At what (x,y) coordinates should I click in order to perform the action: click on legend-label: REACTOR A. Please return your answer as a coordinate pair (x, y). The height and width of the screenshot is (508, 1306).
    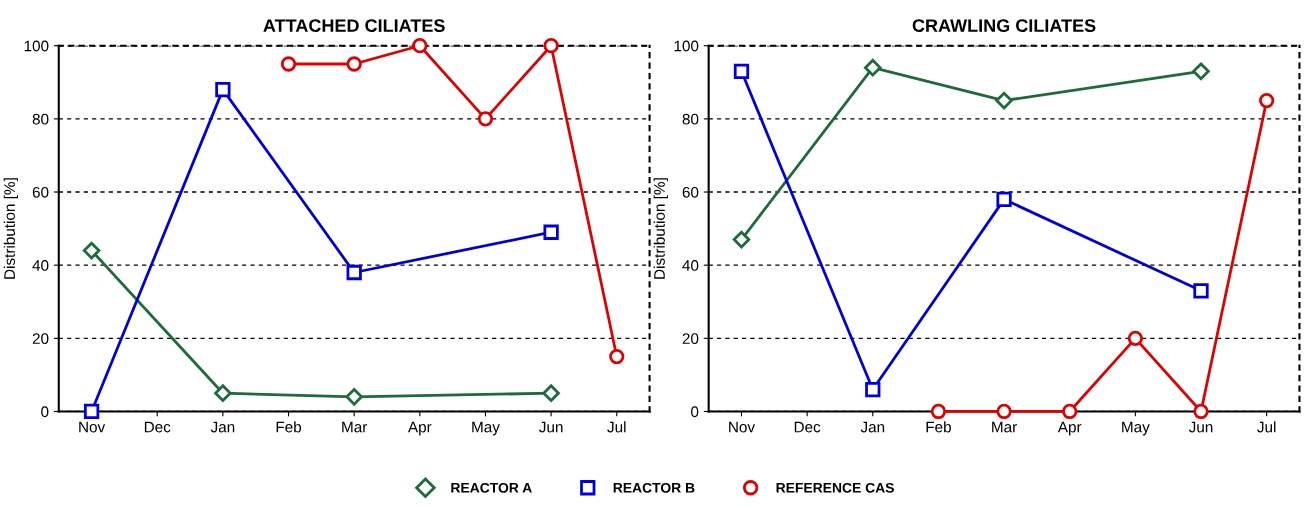
    Looking at the image, I should click on (491, 487).